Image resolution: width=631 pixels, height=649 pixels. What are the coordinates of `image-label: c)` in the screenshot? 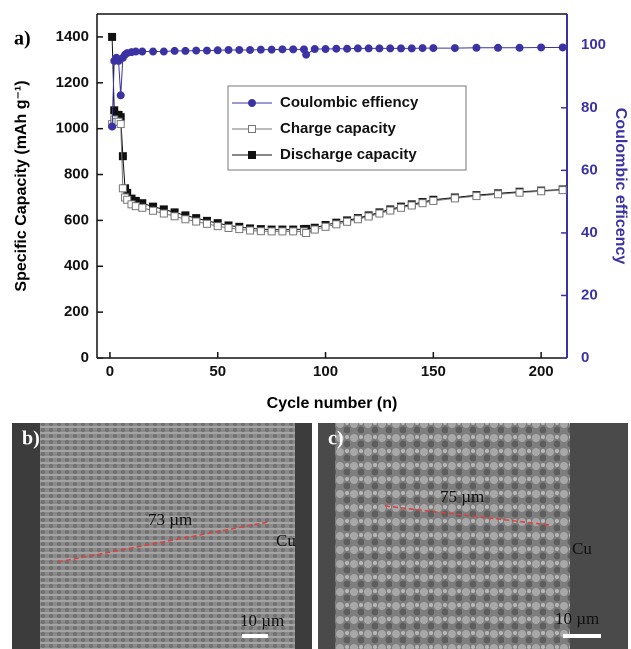 It's located at (336, 439).